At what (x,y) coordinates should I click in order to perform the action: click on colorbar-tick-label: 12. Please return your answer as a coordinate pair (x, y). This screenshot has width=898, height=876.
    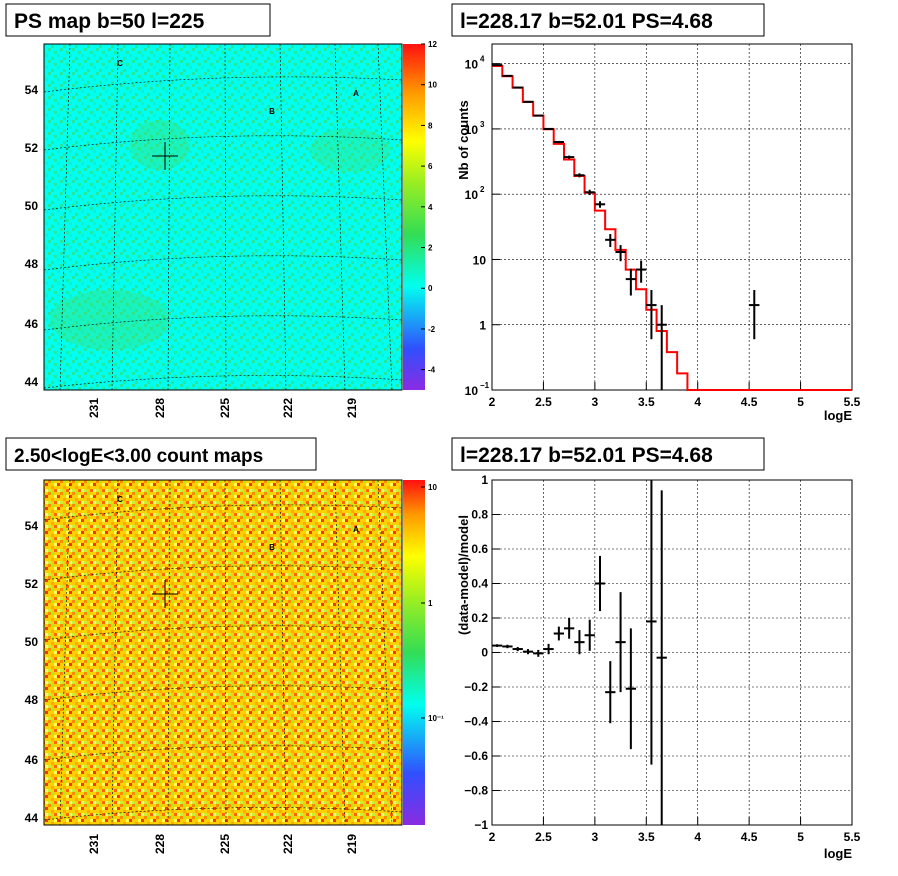
    Looking at the image, I should click on (432, 44).